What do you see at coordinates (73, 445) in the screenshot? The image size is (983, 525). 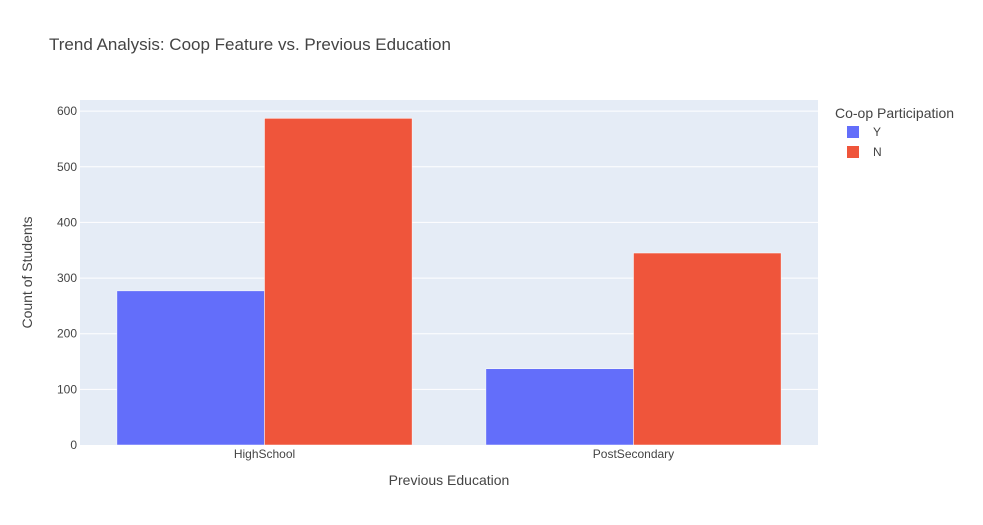 I see `y-tick-label: 0` at bounding box center [73, 445].